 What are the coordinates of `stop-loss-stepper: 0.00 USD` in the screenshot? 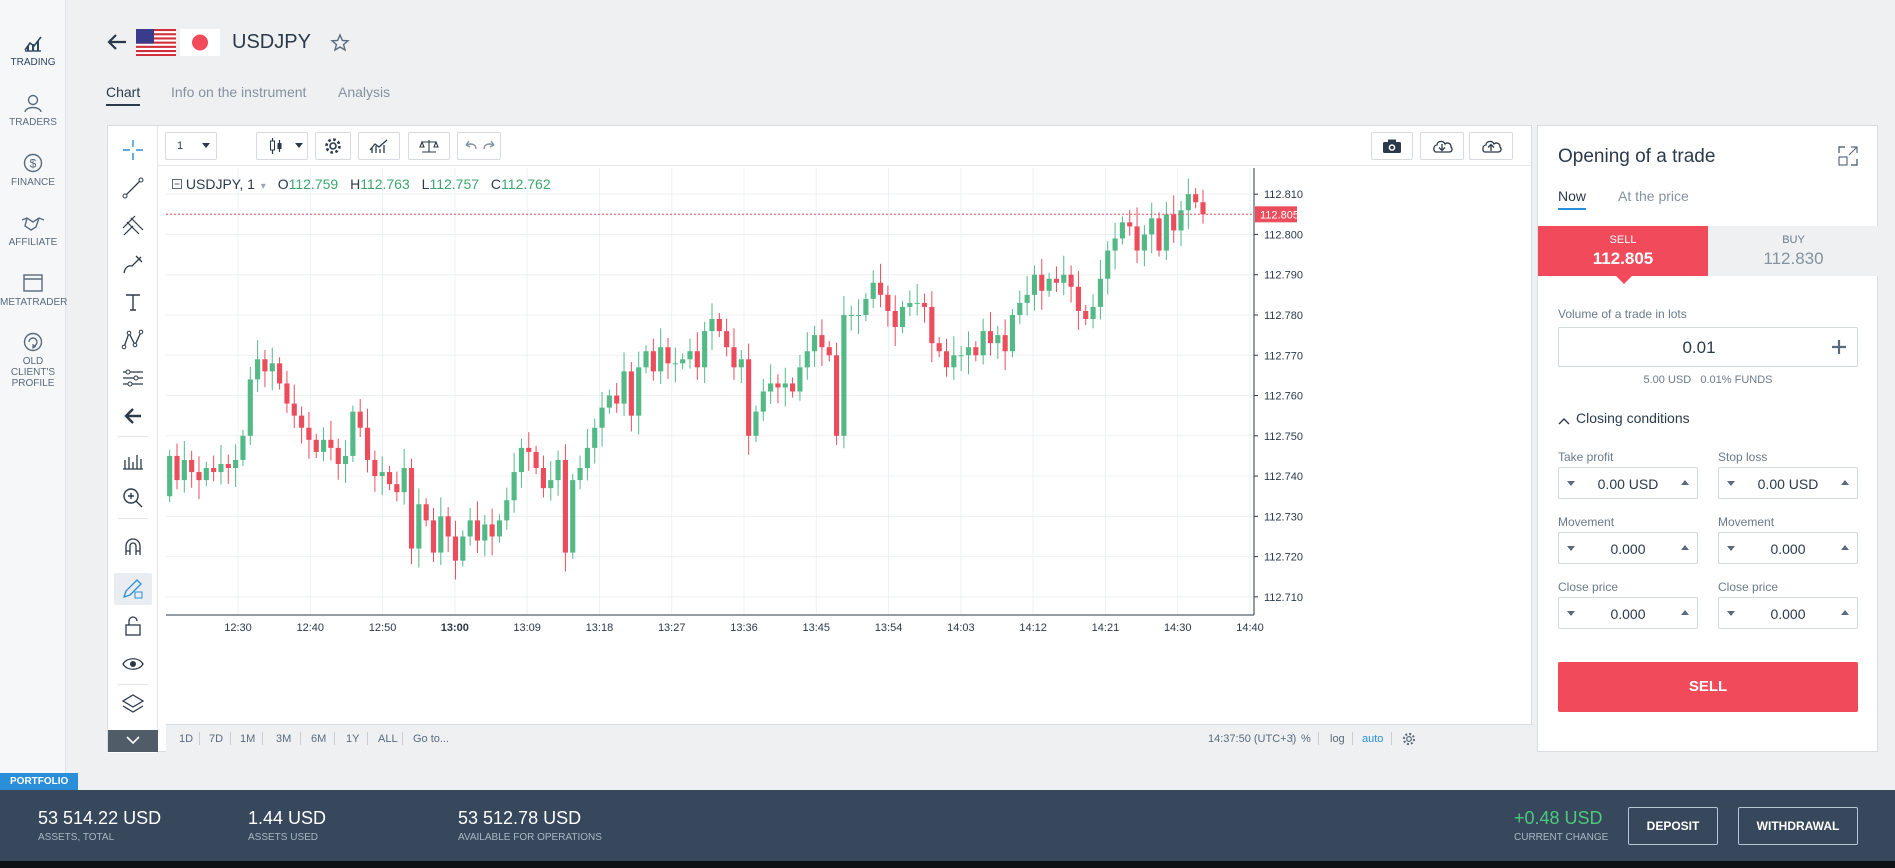 It's located at (1788, 483).